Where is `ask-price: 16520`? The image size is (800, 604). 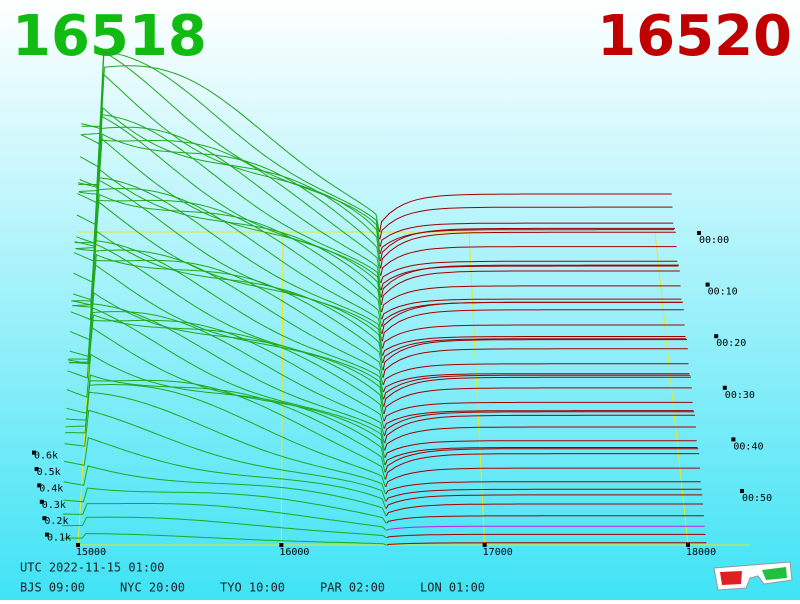 ask-price: 16520 is located at coordinates (694, 36).